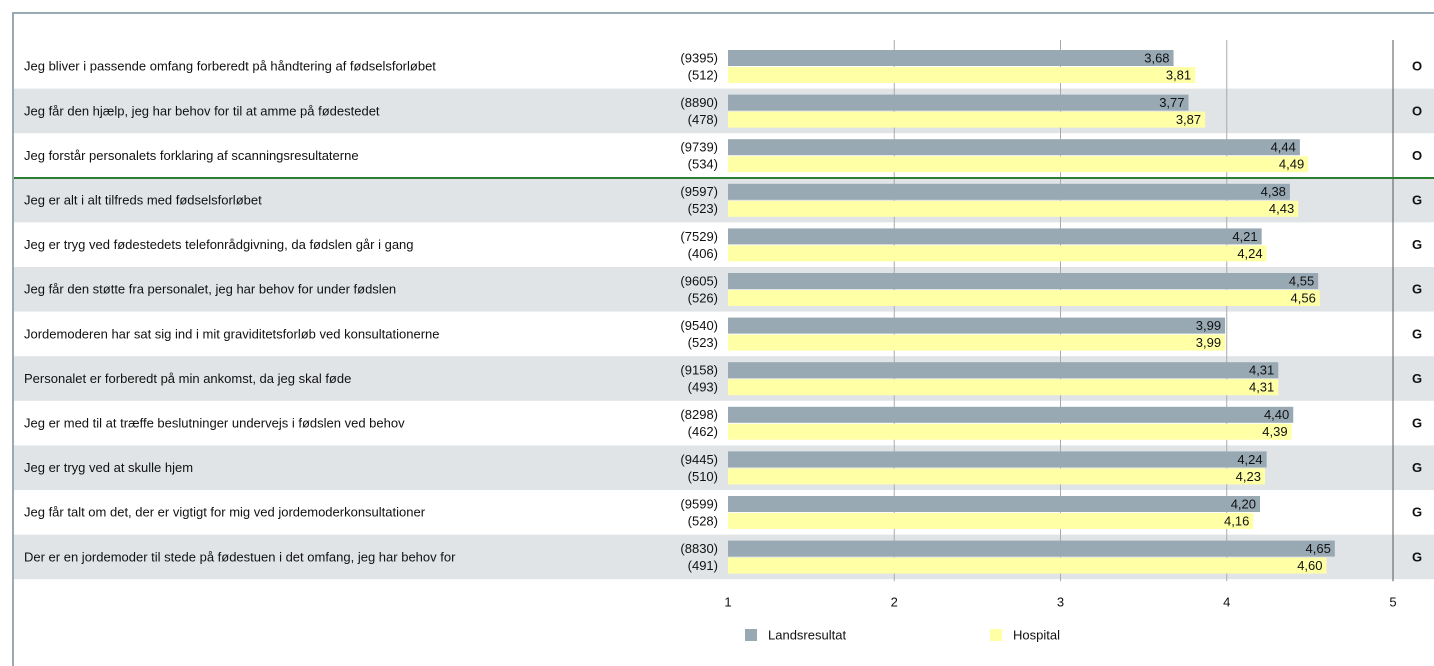 The width and height of the screenshot is (1434, 666). Describe the element at coordinates (1236, 520) in the screenshot. I see `value-label: 4,16` at that location.